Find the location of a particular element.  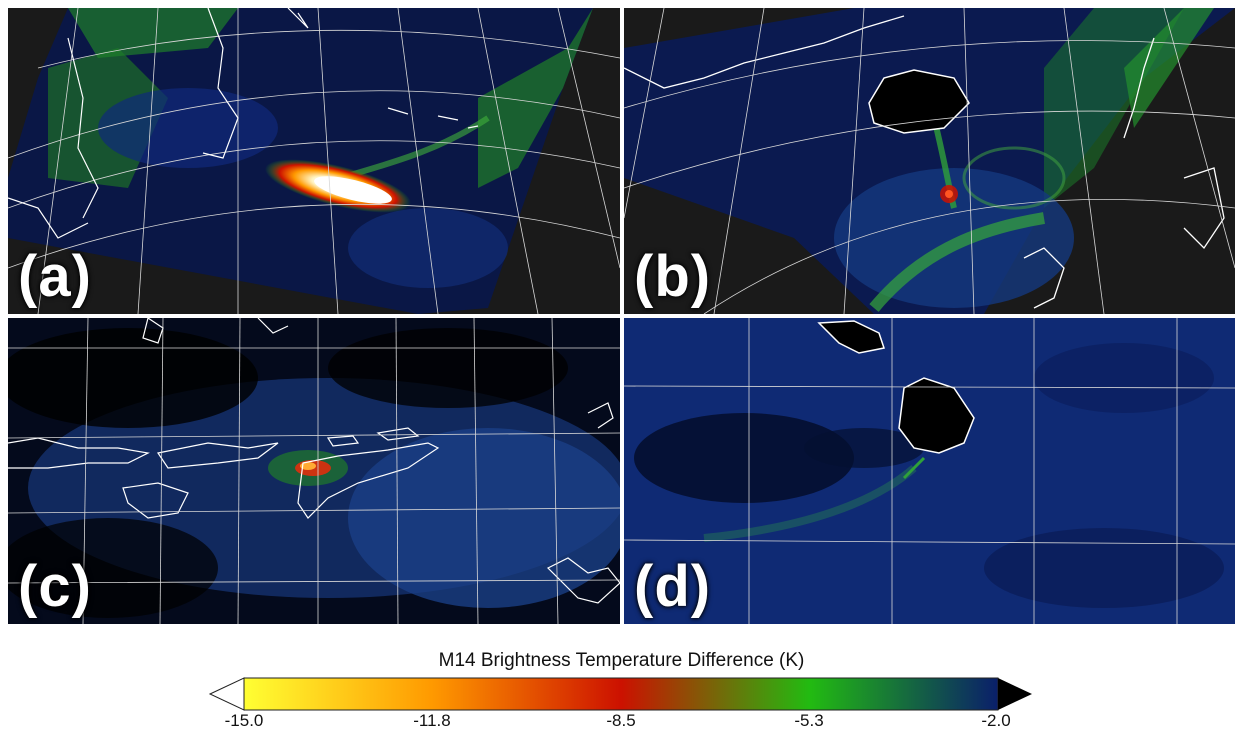

panel-c-label: (c) is located at coordinates (55, 586).